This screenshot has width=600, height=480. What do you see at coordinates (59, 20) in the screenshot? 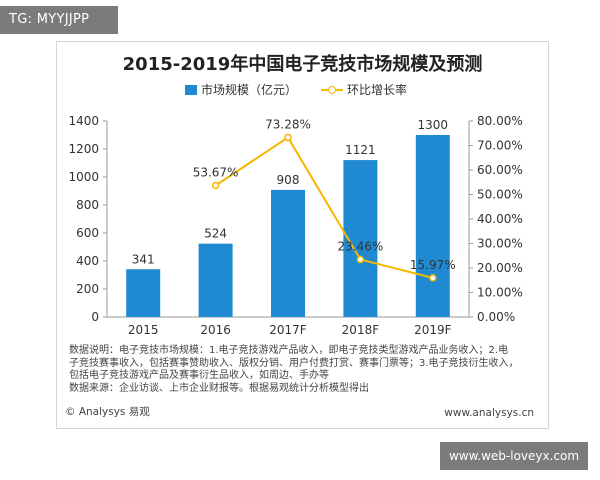
I see `top-watermark-tag: TG: MYYJJPP` at bounding box center [59, 20].